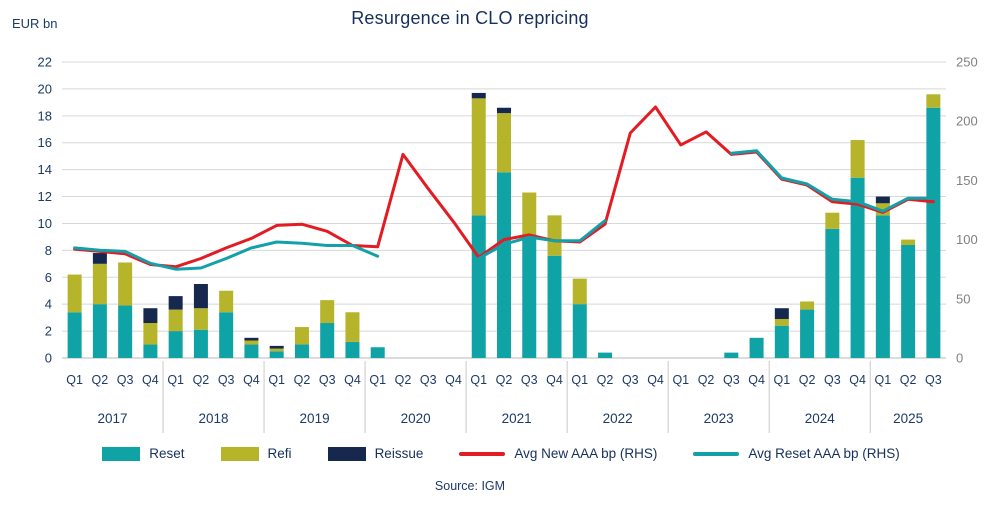 The height and width of the screenshot is (506, 1002). What do you see at coordinates (959, 358) in the screenshot?
I see `right-axis-tick-label: 0` at bounding box center [959, 358].